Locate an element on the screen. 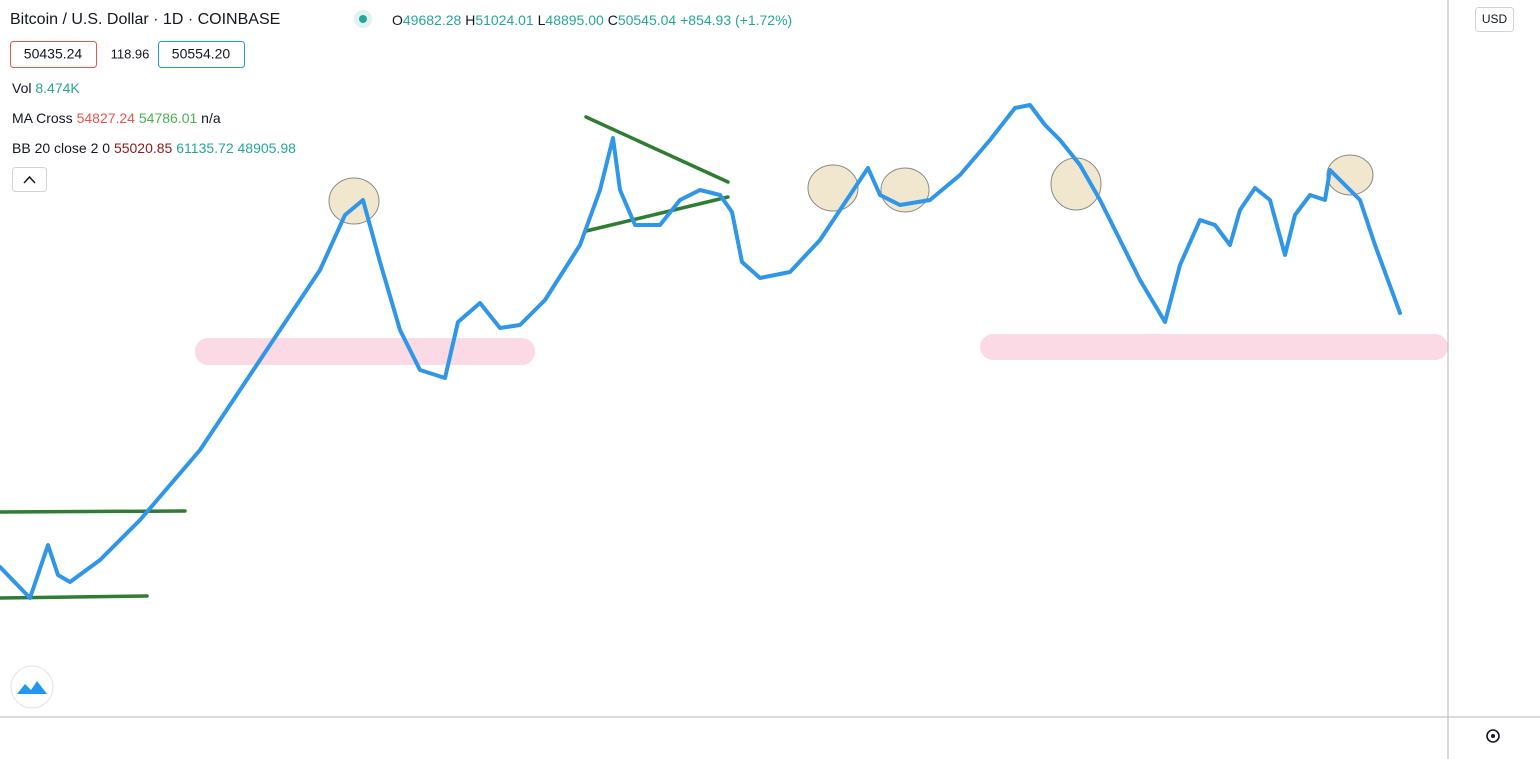 The image size is (1540, 759). symbol-title: Bitcoin / U.S. Dollar · 1D · COINBASE is located at coordinates (145, 19).